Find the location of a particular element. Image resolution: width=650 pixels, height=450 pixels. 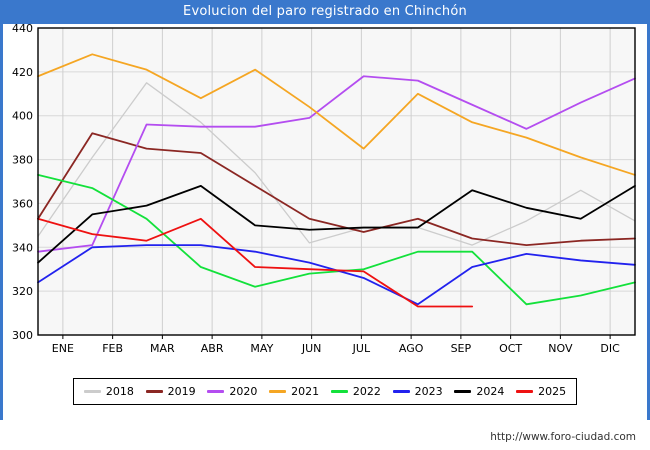

right-accent-rail is located at coordinates (648, 222).